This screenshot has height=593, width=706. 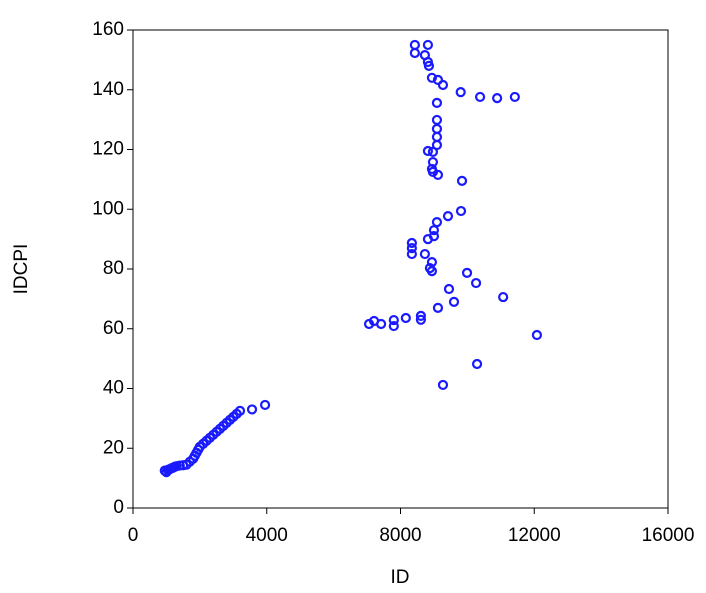 I want to click on y-tick-label: 80, so click(x=113, y=268).